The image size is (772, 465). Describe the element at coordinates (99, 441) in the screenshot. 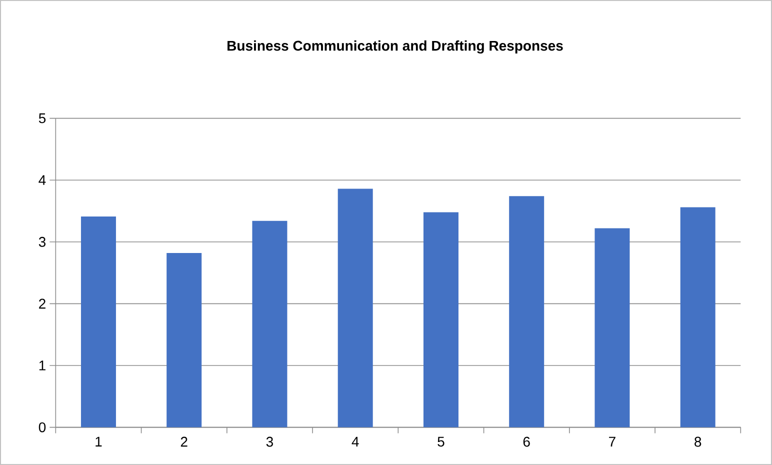

I see `x-tick-label: 1` at that location.